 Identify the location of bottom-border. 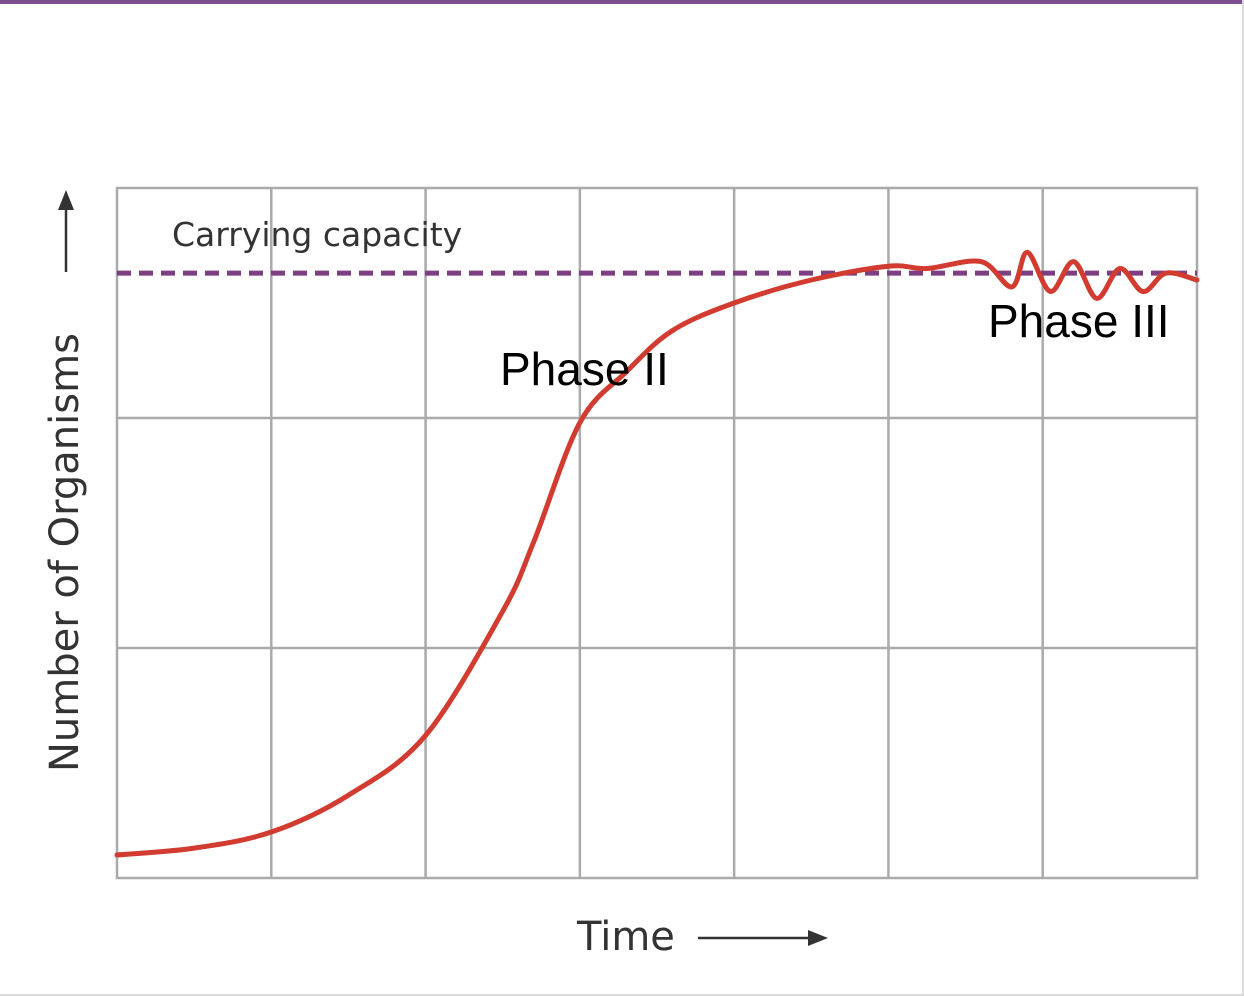
(622, 995).